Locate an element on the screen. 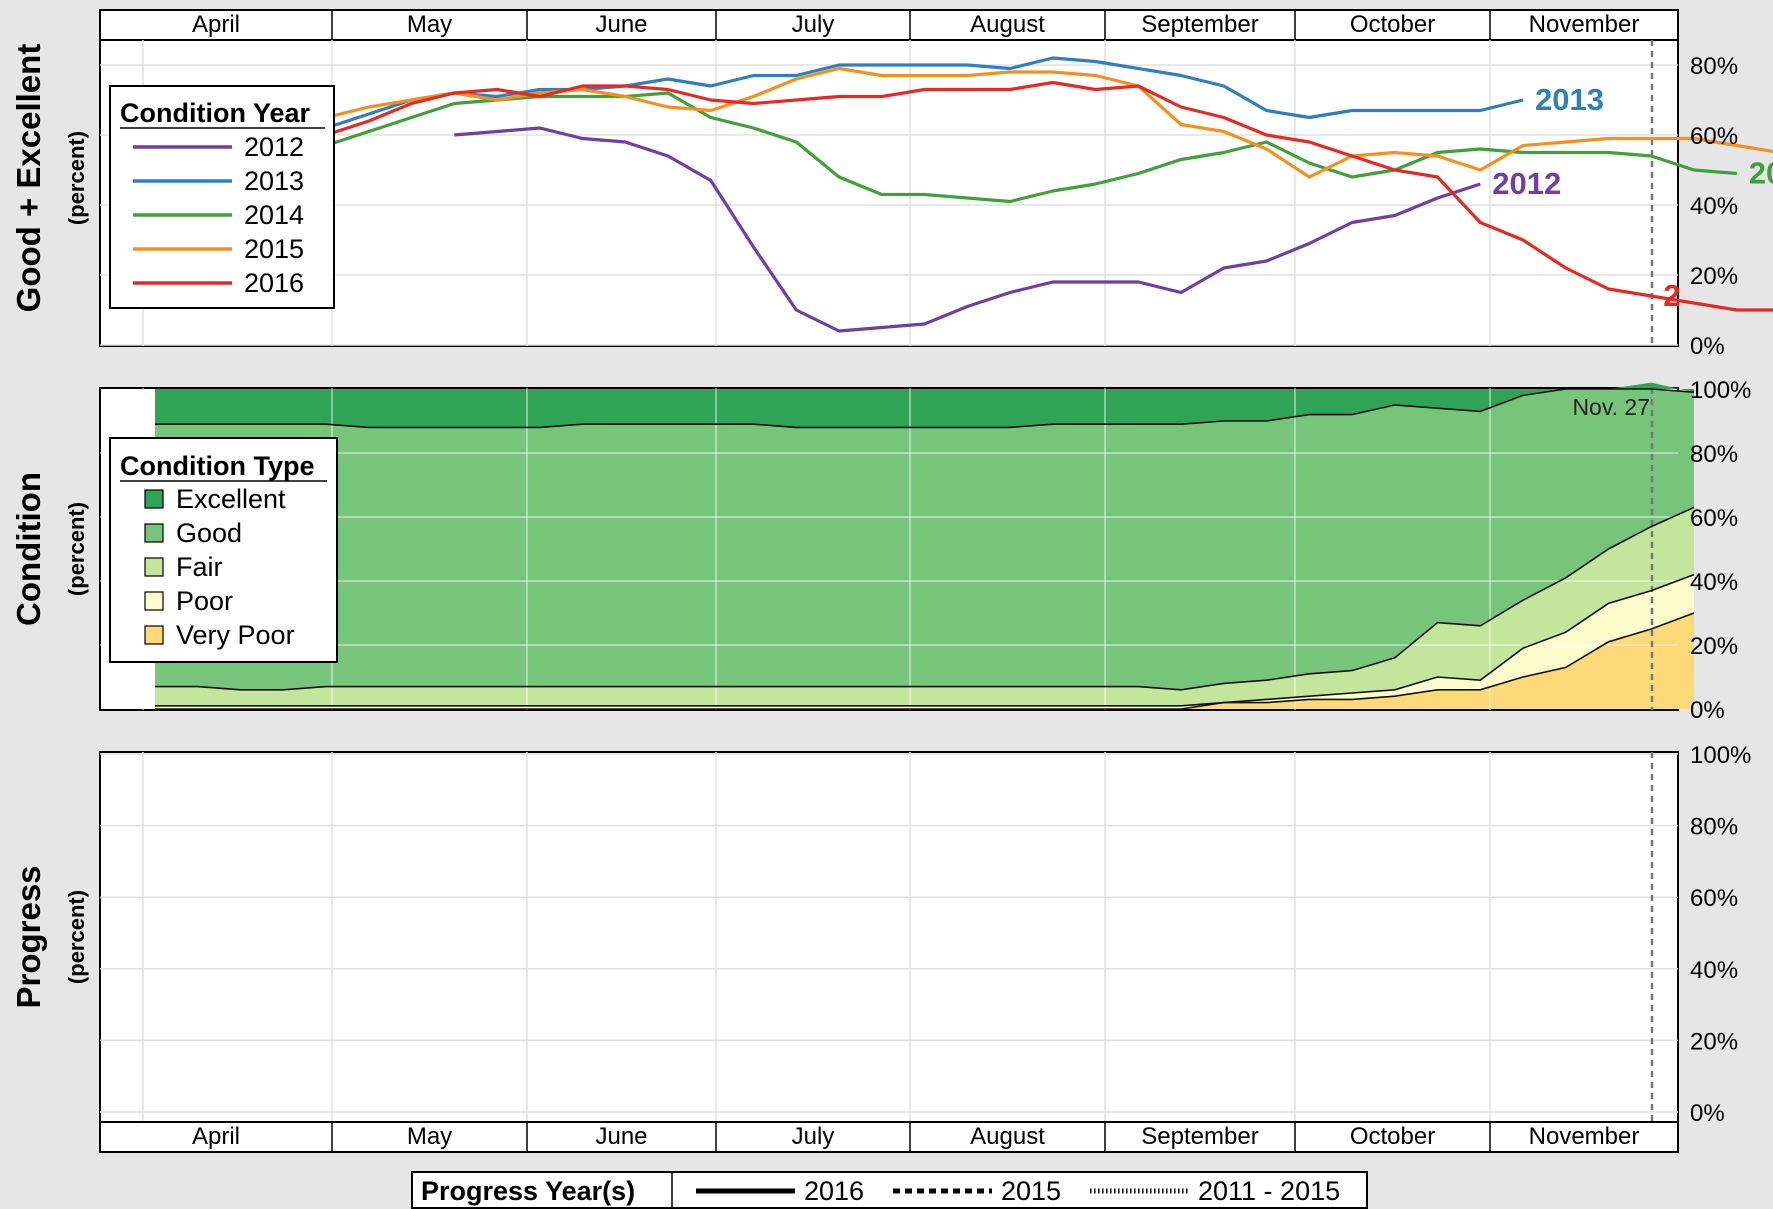  legend-type-swatch-excellent is located at coordinates (154, 499).